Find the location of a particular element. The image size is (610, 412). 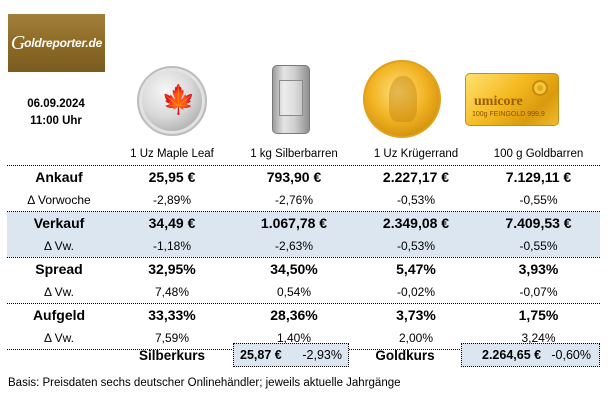

table-cell: 2.227,17 € is located at coordinates (416, 177).